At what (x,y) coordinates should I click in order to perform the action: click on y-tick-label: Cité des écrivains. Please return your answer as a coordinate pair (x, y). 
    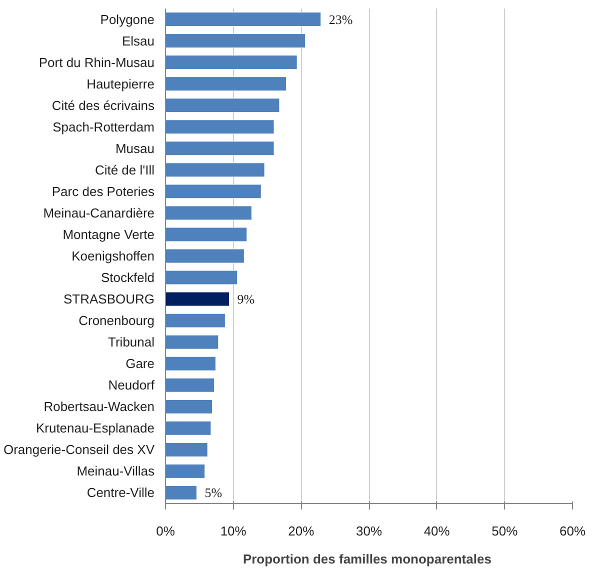
    Looking at the image, I should click on (103, 105).